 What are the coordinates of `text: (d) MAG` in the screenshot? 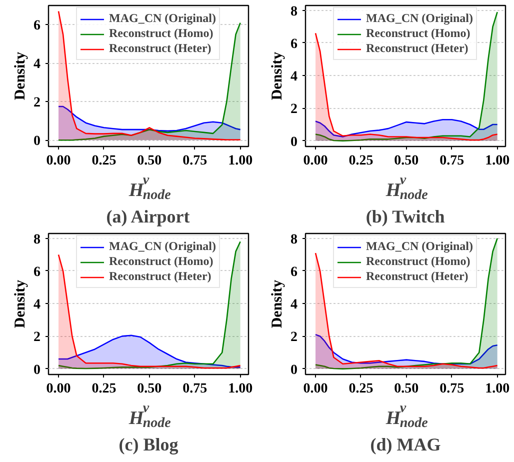 It's located at (405, 444).